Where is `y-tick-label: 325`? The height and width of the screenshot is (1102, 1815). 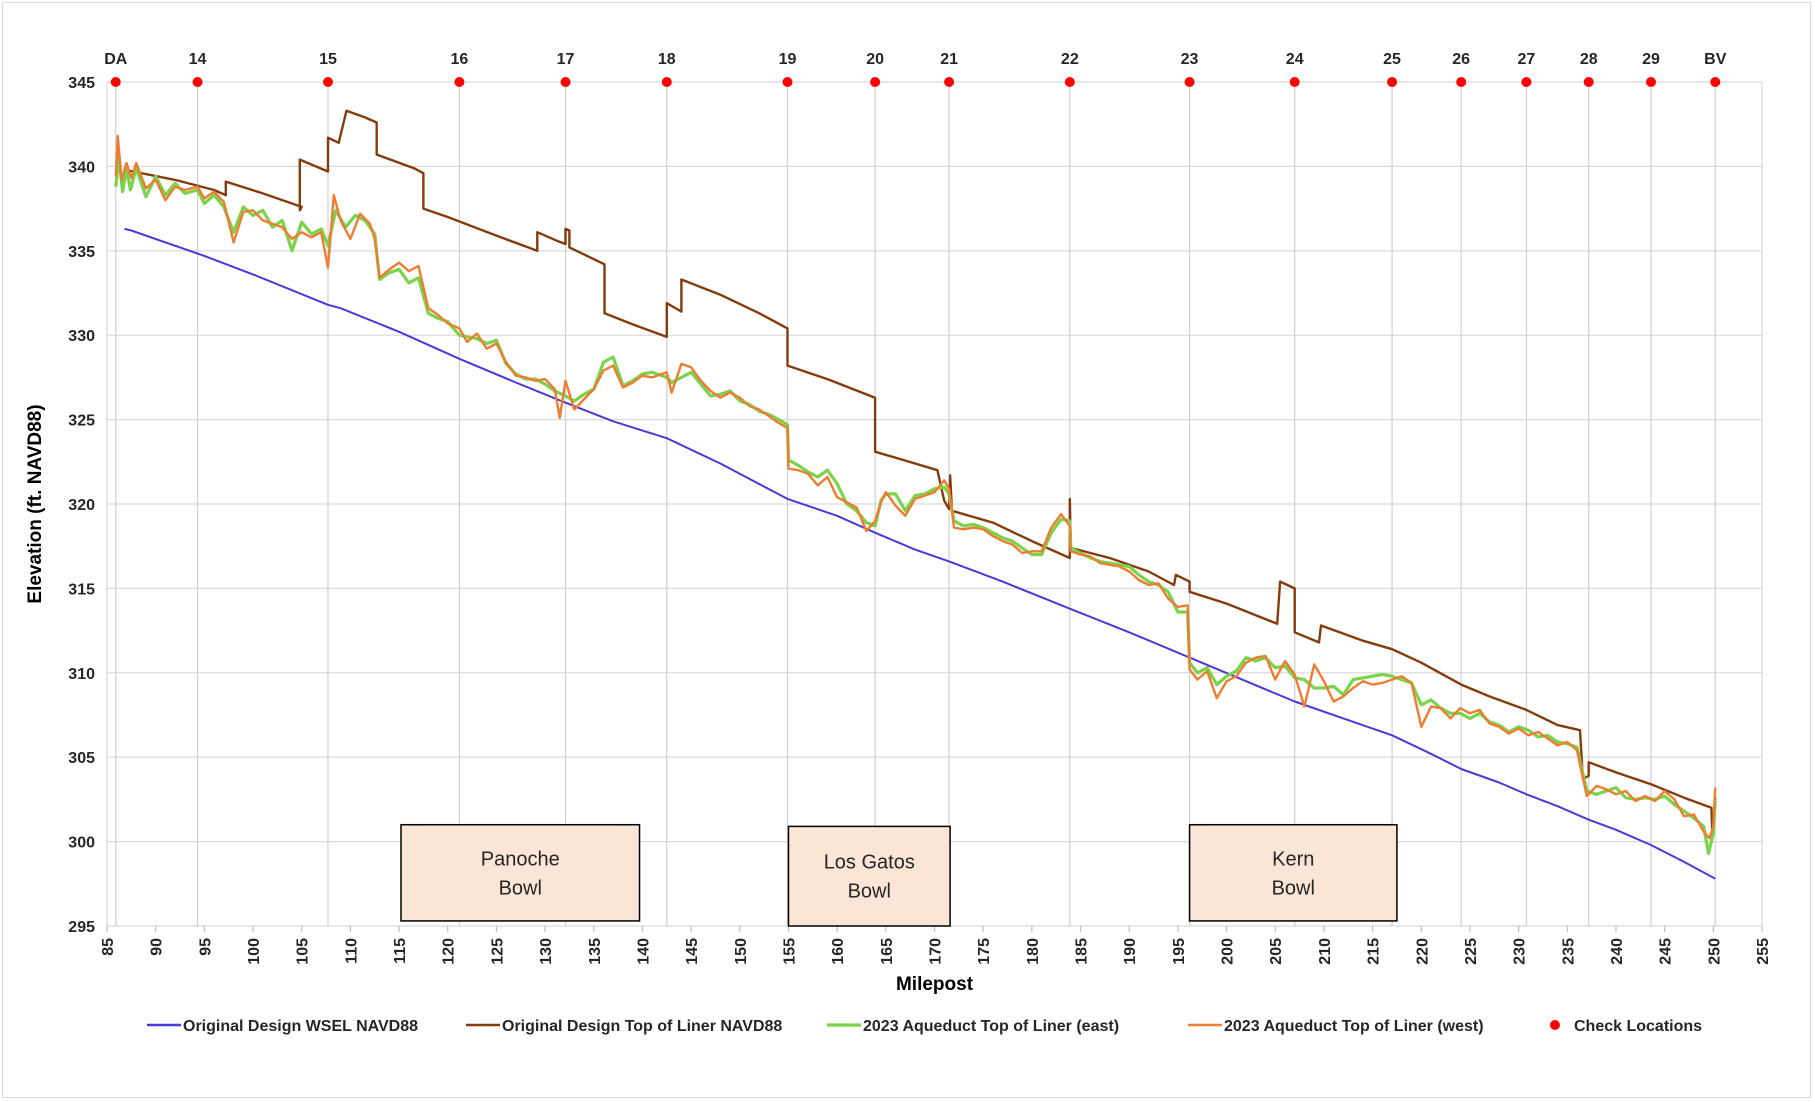 y-tick-label: 325 is located at coordinates (81, 421).